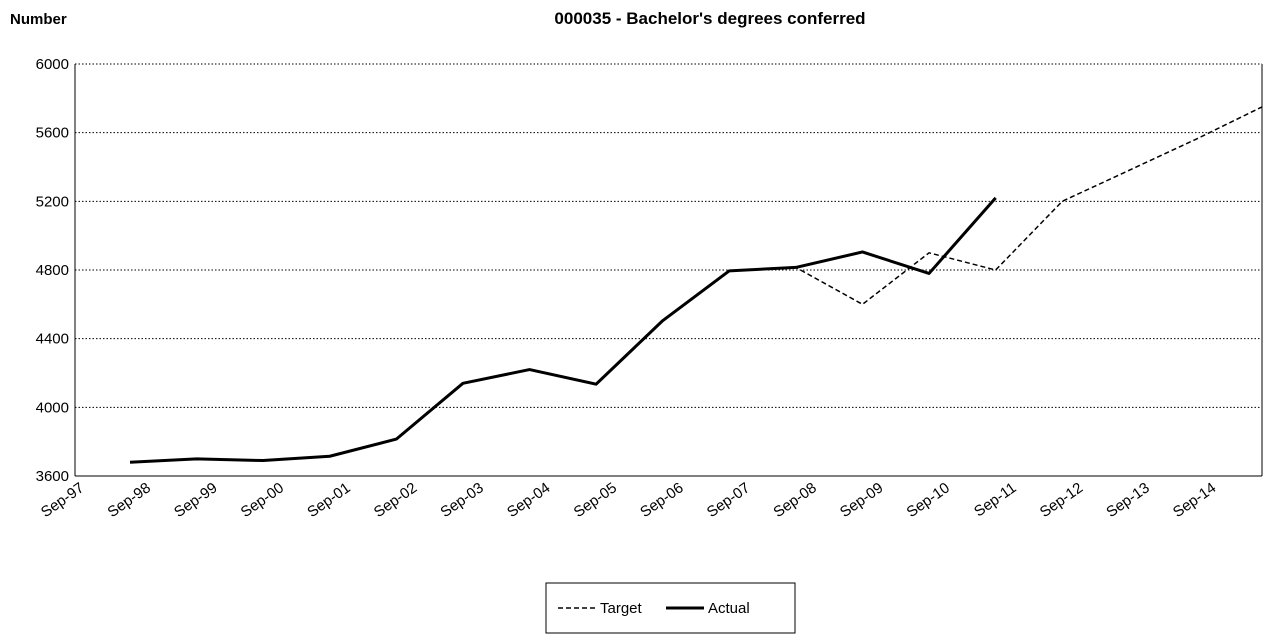  Describe the element at coordinates (52, 407) in the screenshot. I see `y-tick-label: 4000` at that location.